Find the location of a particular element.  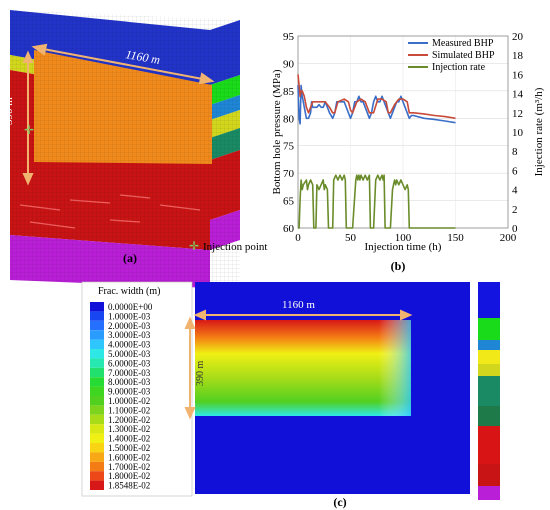

length-arrow-c is located at coordinates (303, 315).